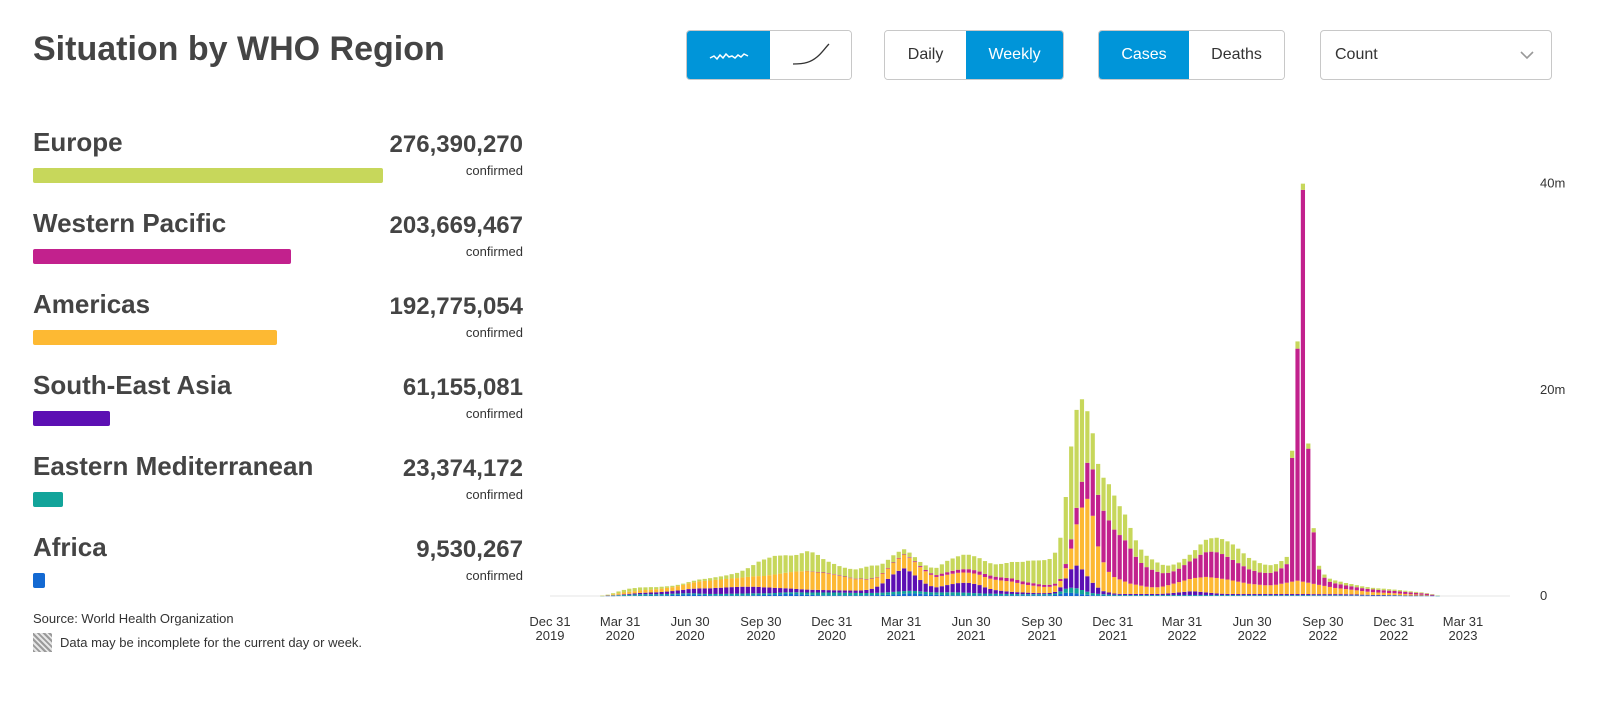  I want to click on trend-line-button, so click(729, 55).